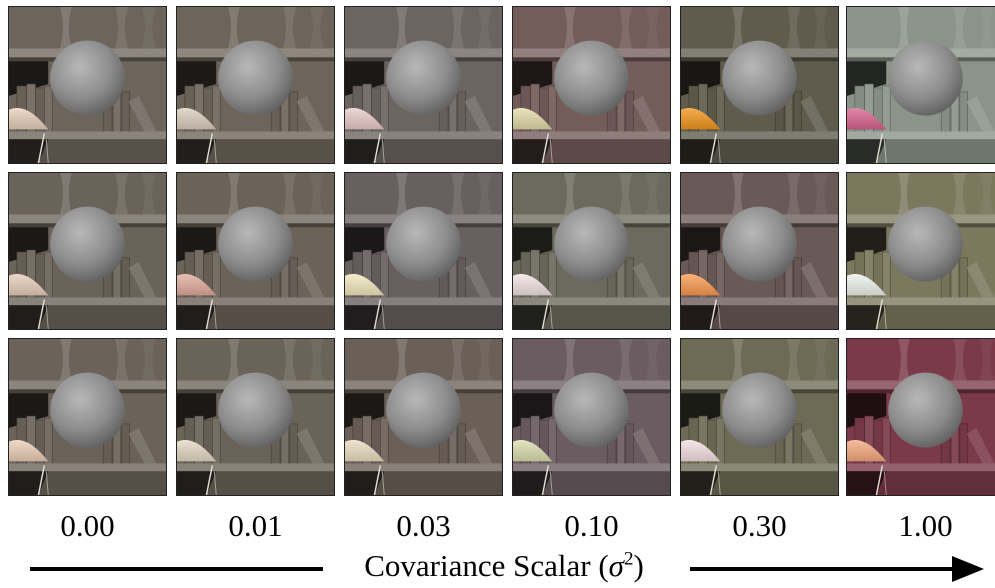  What do you see at coordinates (616, 565) in the screenshot?
I see `sigma-symbol: σ` at bounding box center [616, 565].